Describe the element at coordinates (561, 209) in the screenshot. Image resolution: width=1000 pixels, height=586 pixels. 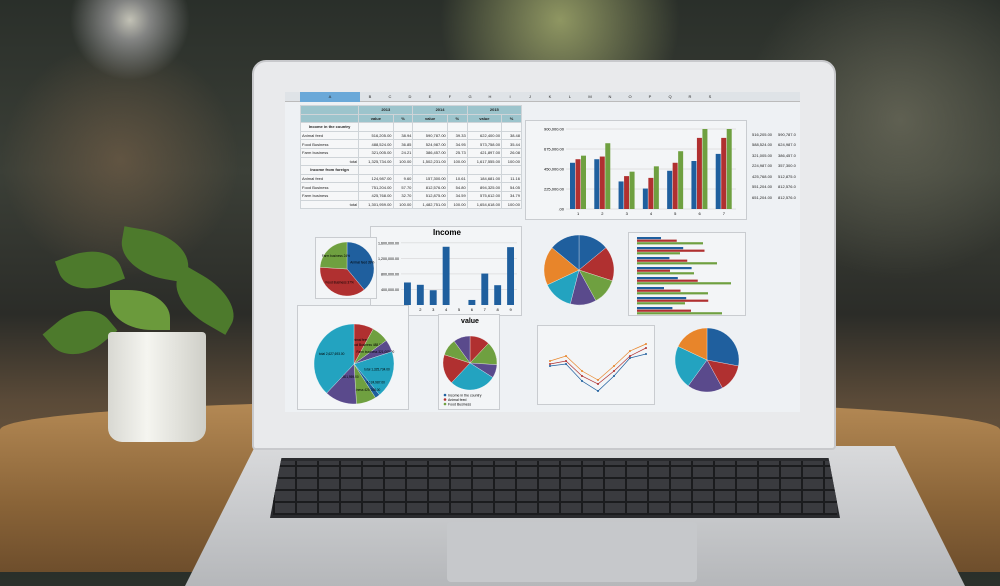
I see `y-tick-label: .00` at that location.